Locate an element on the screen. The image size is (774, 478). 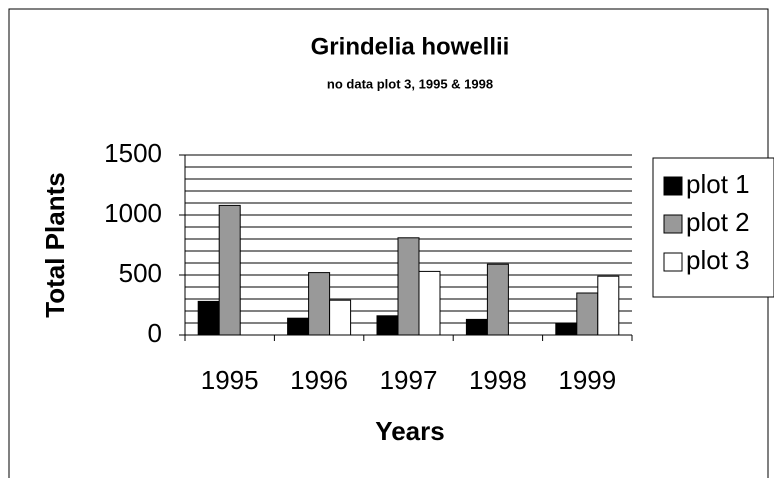
y-tick-label: 500 is located at coordinates (140, 273).